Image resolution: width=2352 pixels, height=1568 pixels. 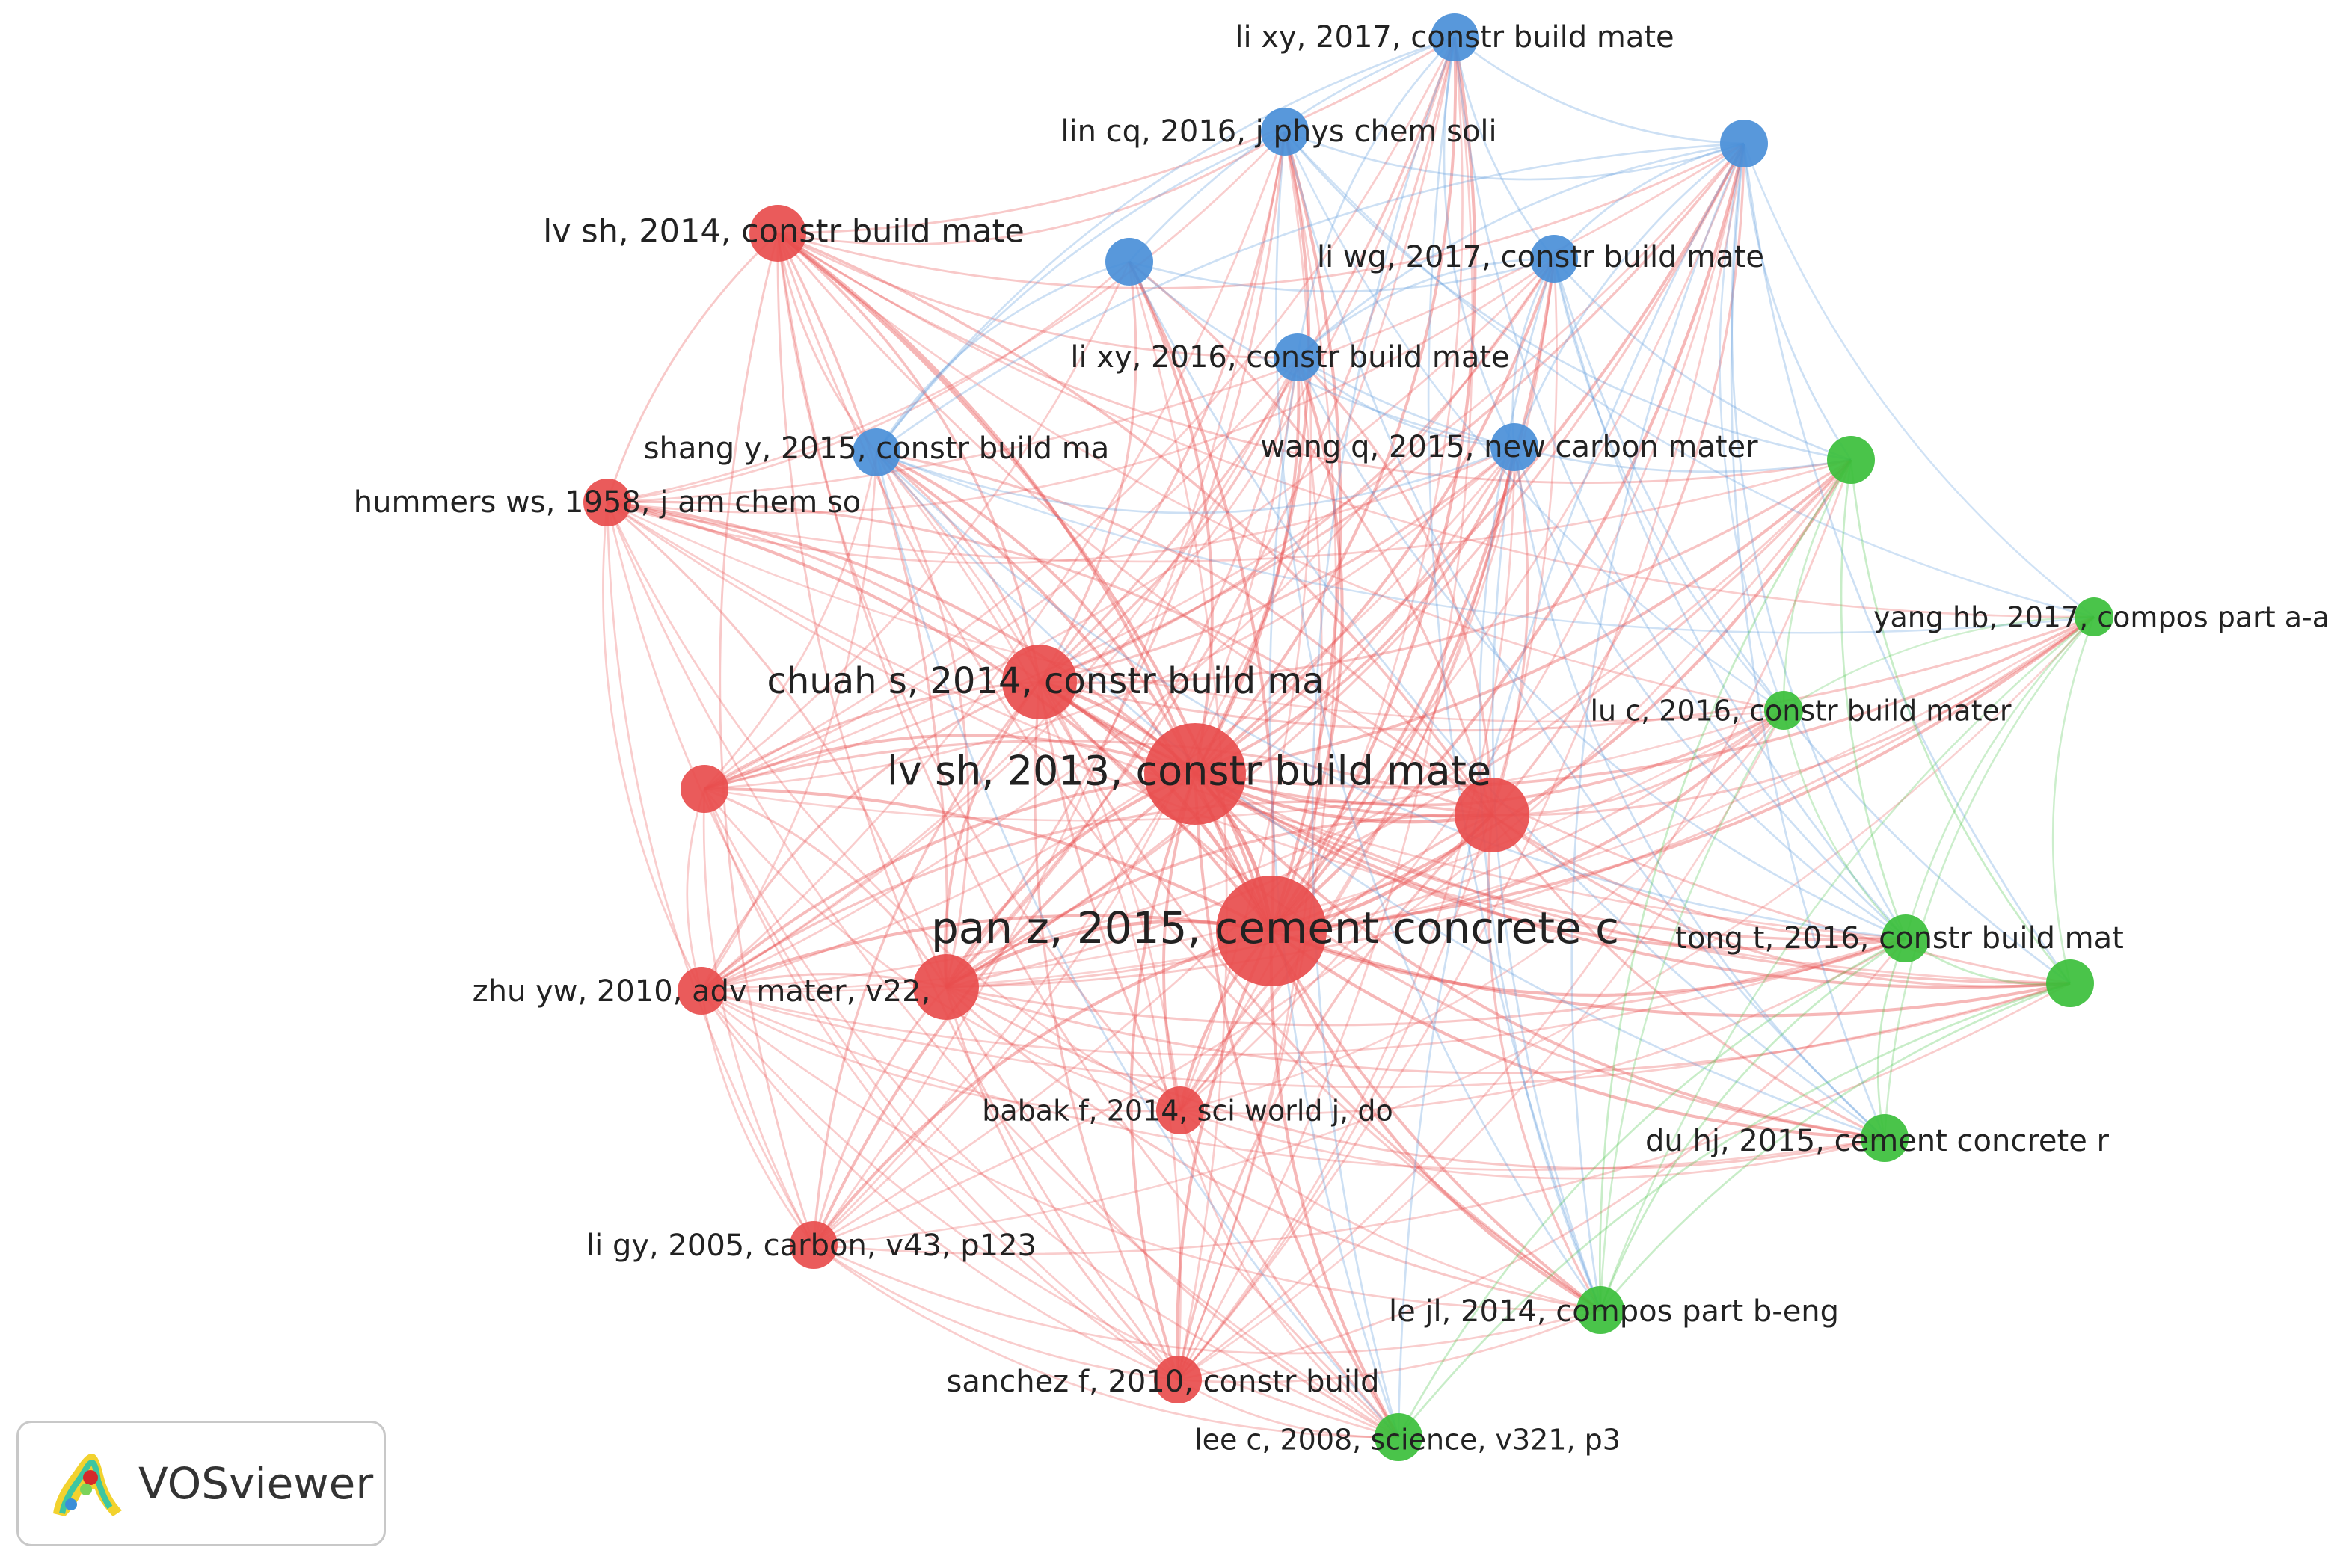 What do you see at coordinates (1180, 1110) in the screenshot?
I see `node-babak2014` at bounding box center [1180, 1110].